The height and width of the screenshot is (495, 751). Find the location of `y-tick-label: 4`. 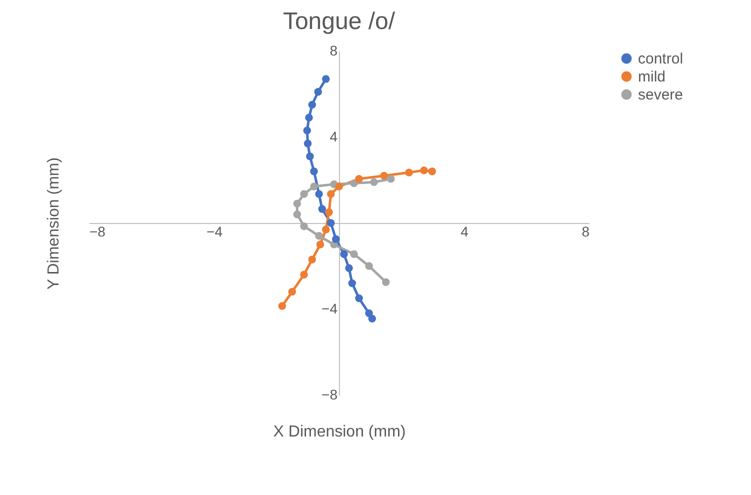

y-tick-label: 4 is located at coordinates (334, 136).